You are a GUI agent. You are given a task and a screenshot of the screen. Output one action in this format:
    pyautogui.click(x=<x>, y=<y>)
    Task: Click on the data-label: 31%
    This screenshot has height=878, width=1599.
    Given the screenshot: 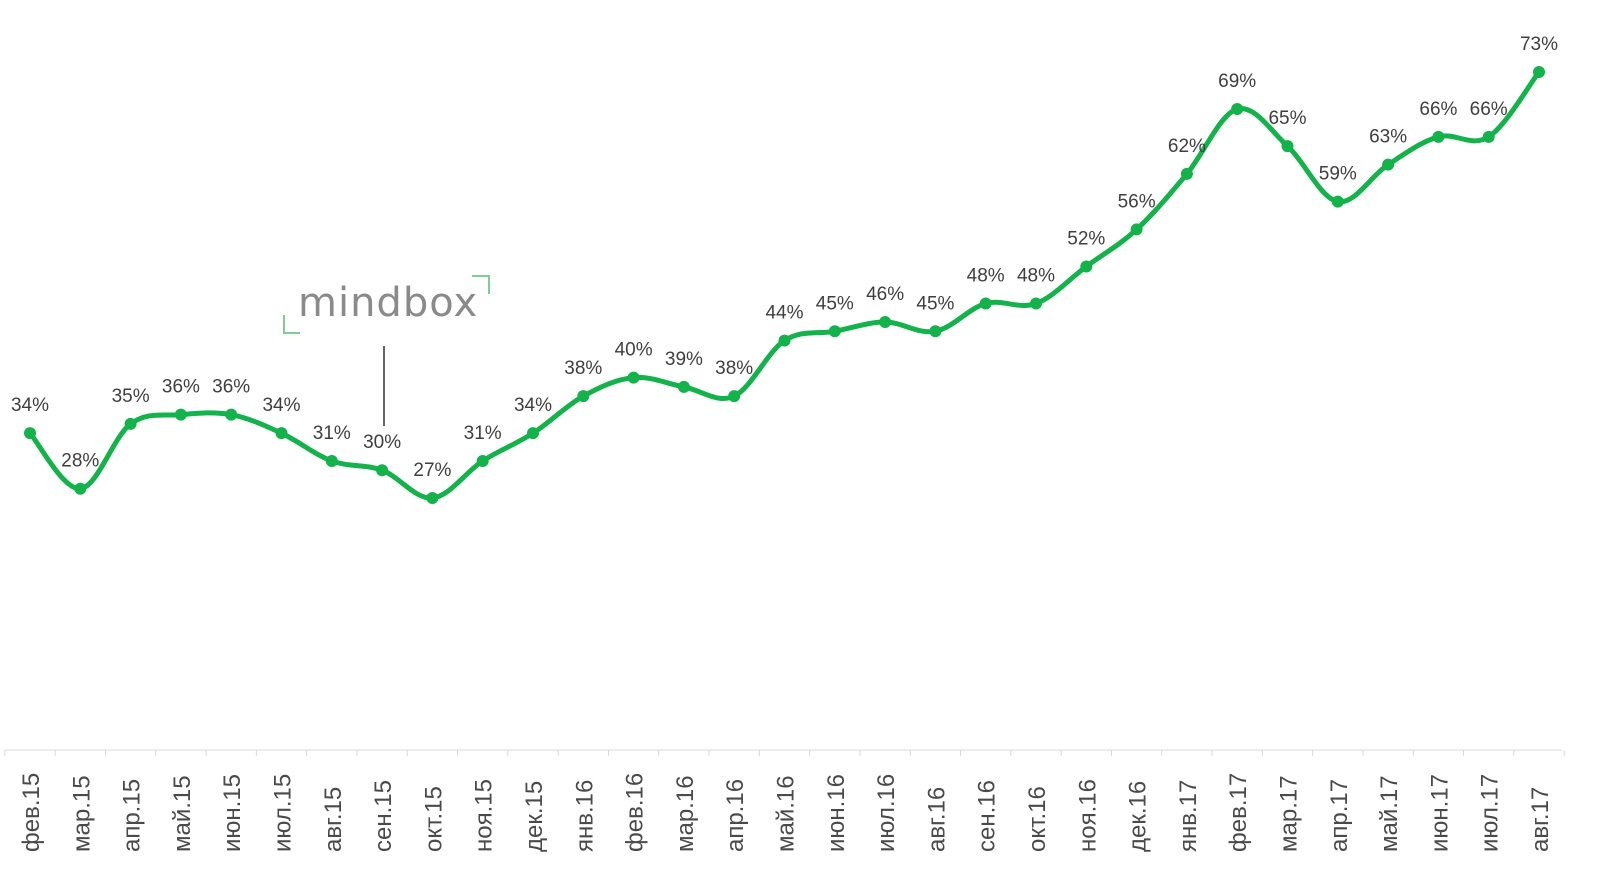 What is the action you would take?
    pyautogui.click(x=332, y=433)
    